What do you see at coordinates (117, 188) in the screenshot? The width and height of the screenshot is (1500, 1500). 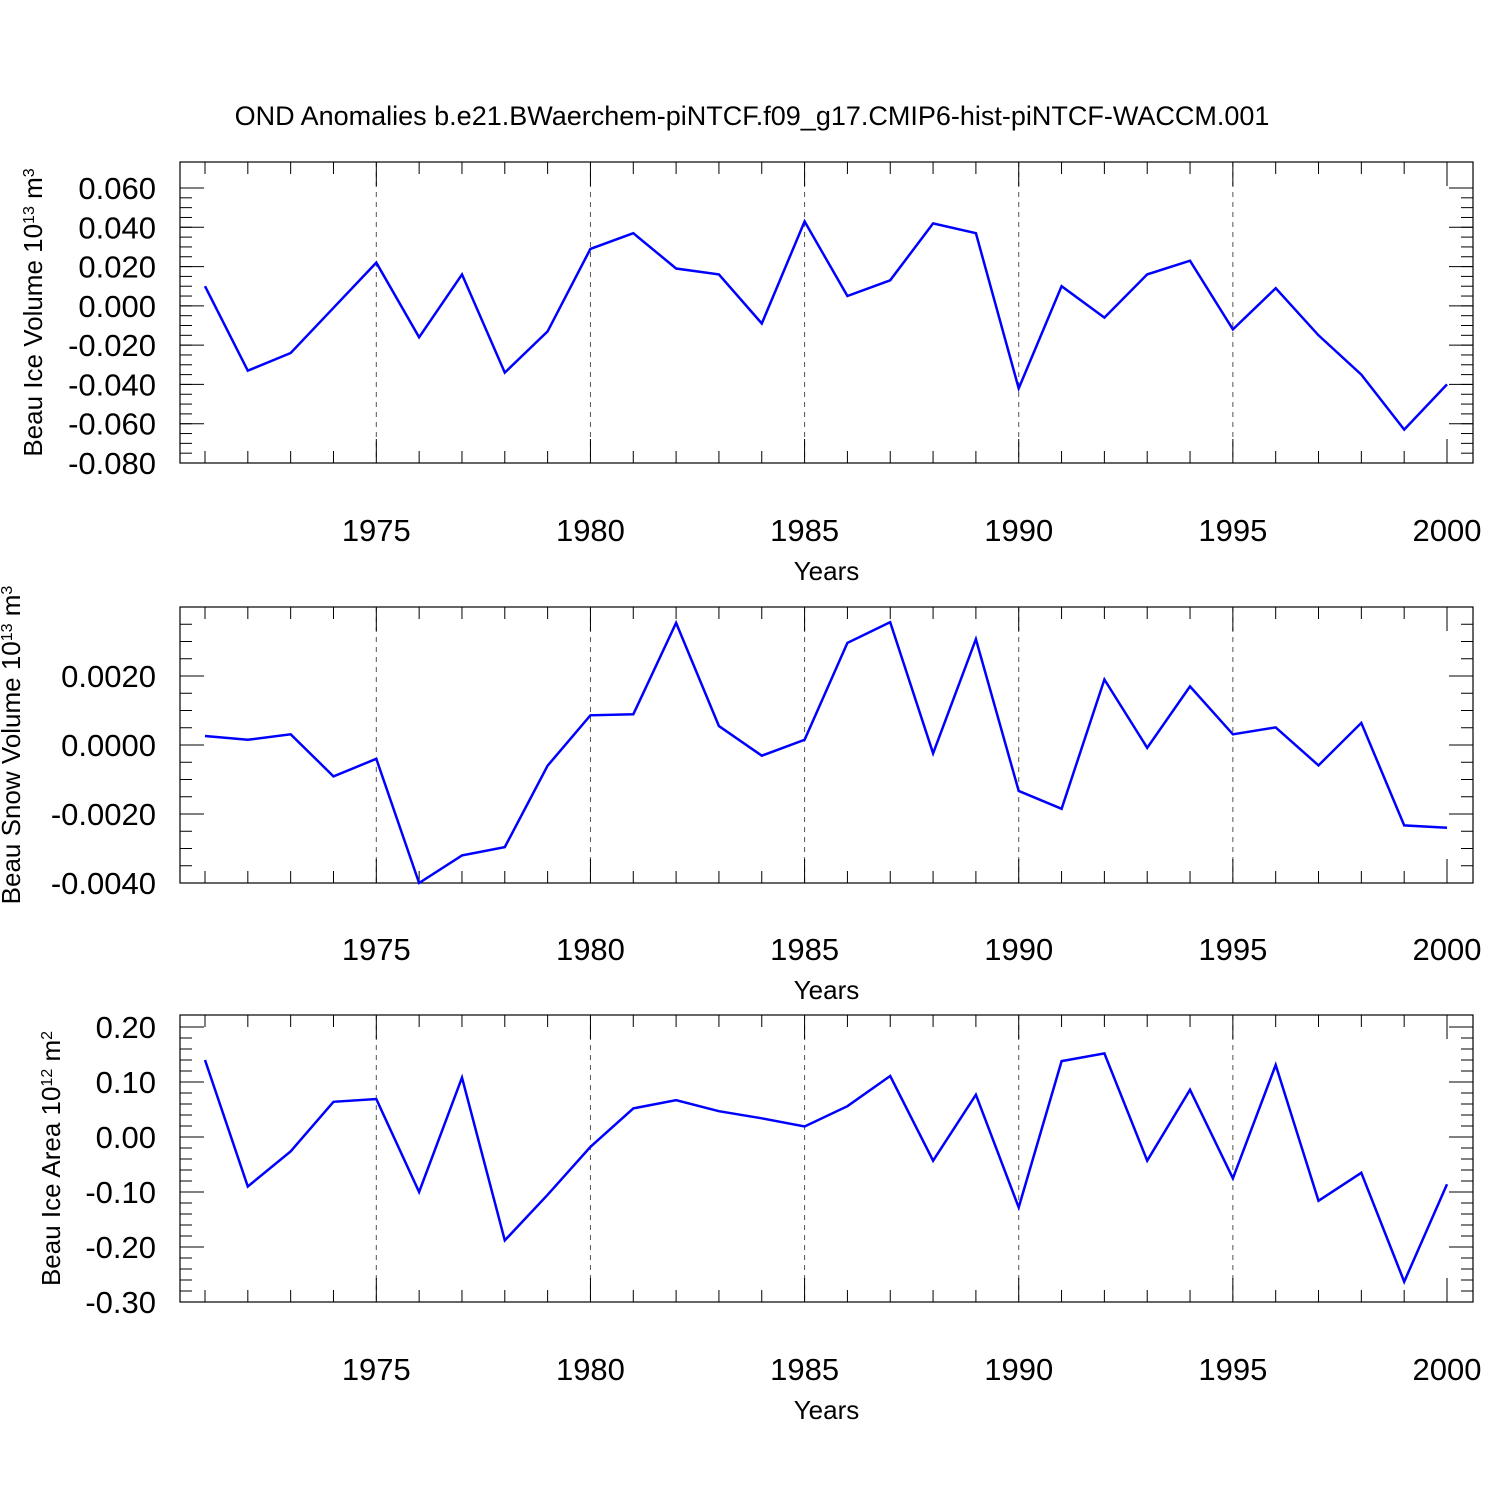 I see `y-tick-label: 0.060` at bounding box center [117, 188].